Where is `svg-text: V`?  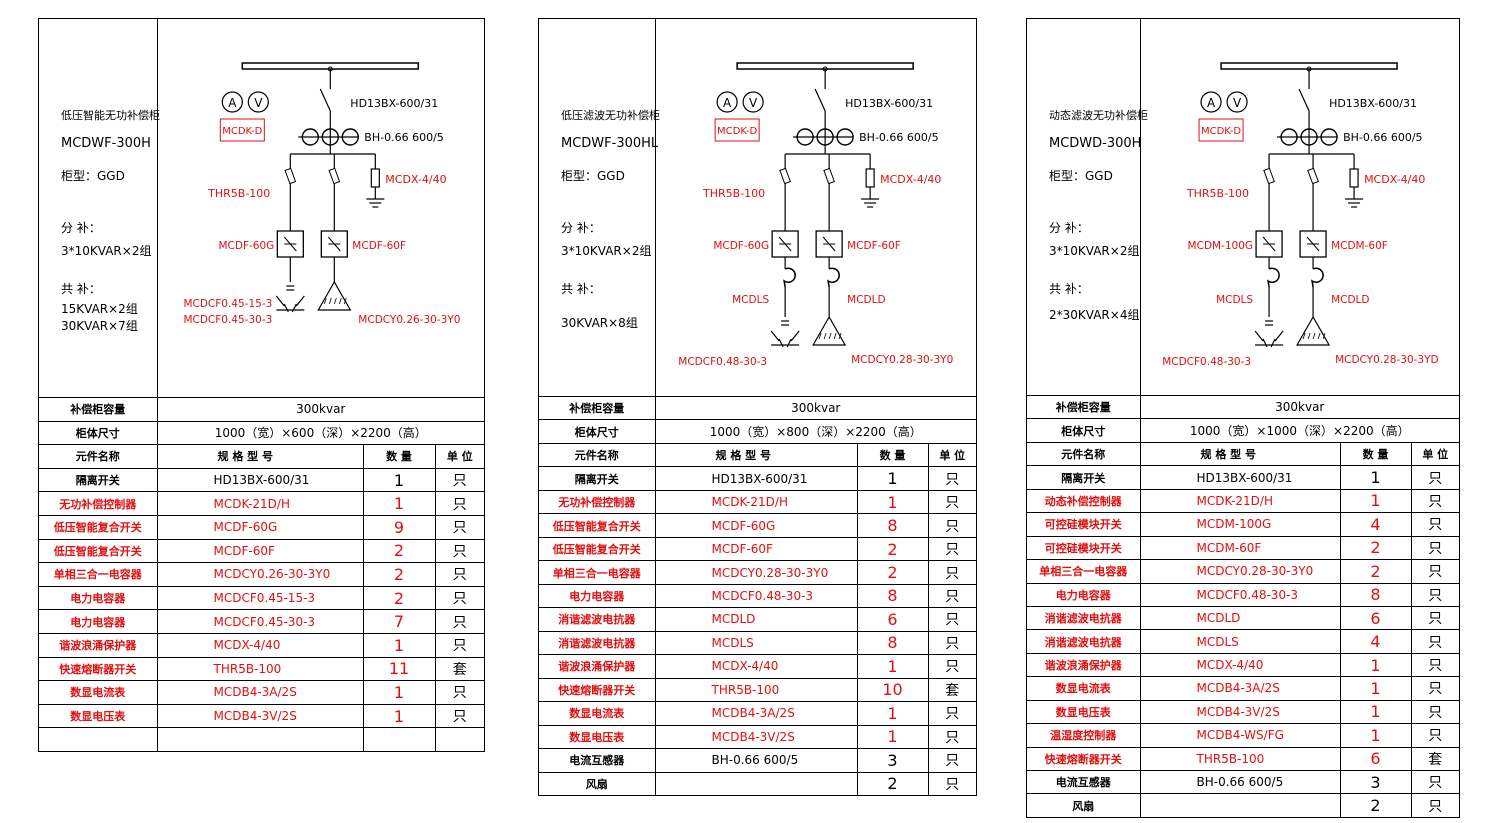 svg-text: V is located at coordinates (1237, 103).